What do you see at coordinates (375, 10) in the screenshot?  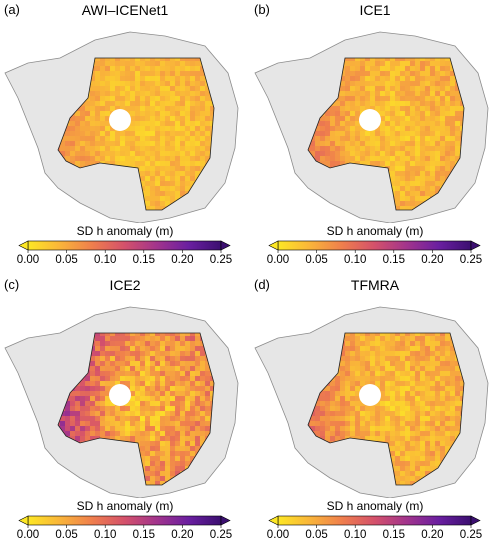 I see `panel-title: ICE1` at bounding box center [375, 10].